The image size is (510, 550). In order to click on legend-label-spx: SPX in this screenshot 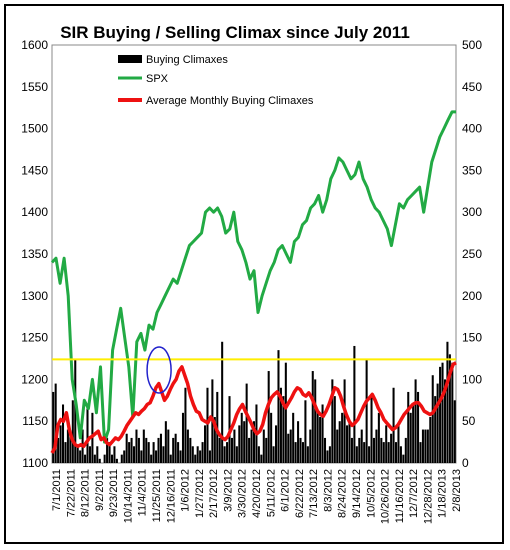, I will do `click(157, 79)`.